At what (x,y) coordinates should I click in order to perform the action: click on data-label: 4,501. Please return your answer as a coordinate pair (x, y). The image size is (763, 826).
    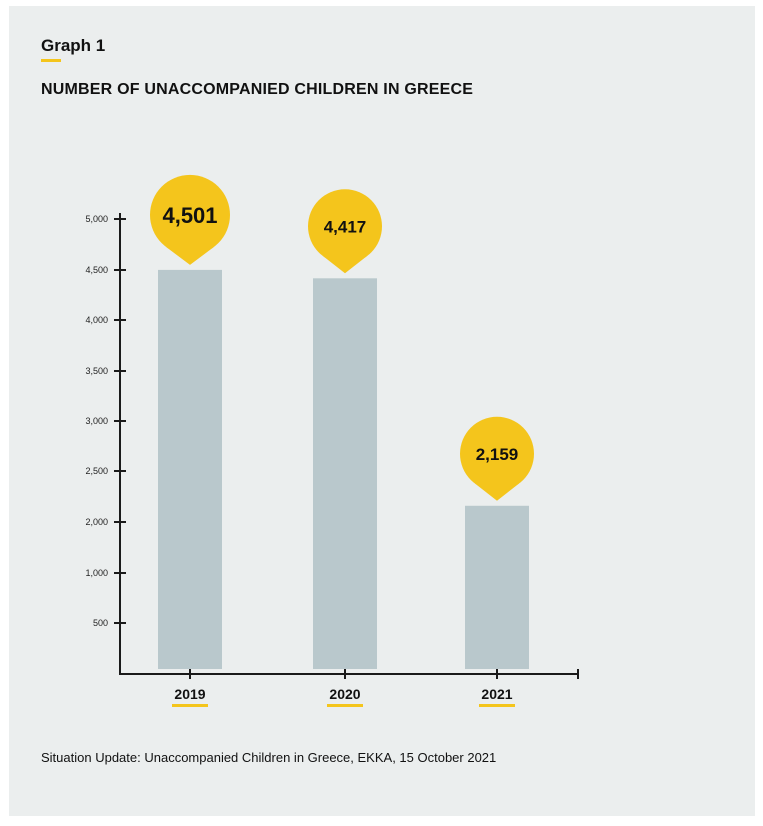
    Looking at the image, I should click on (189, 215).